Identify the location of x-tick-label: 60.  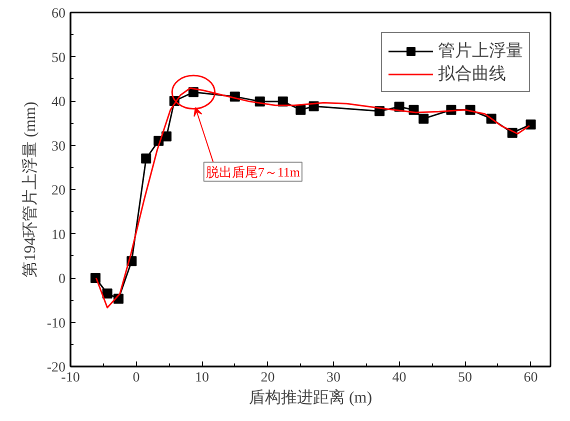
(531, 378).